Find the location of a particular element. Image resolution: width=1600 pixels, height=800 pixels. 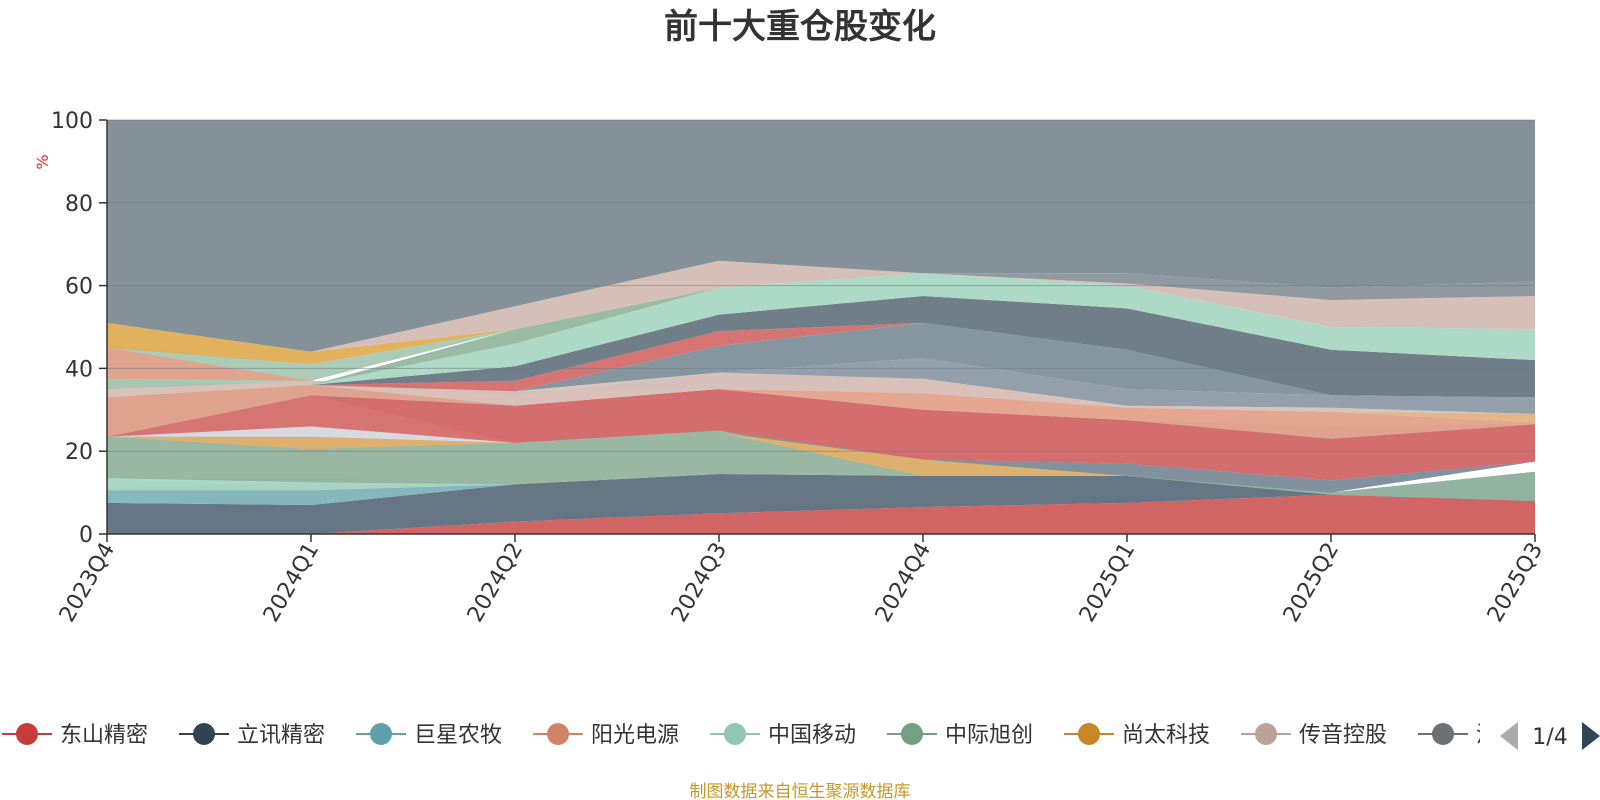

legend-item: 传音控股 is located at coordinates (1314, 735).